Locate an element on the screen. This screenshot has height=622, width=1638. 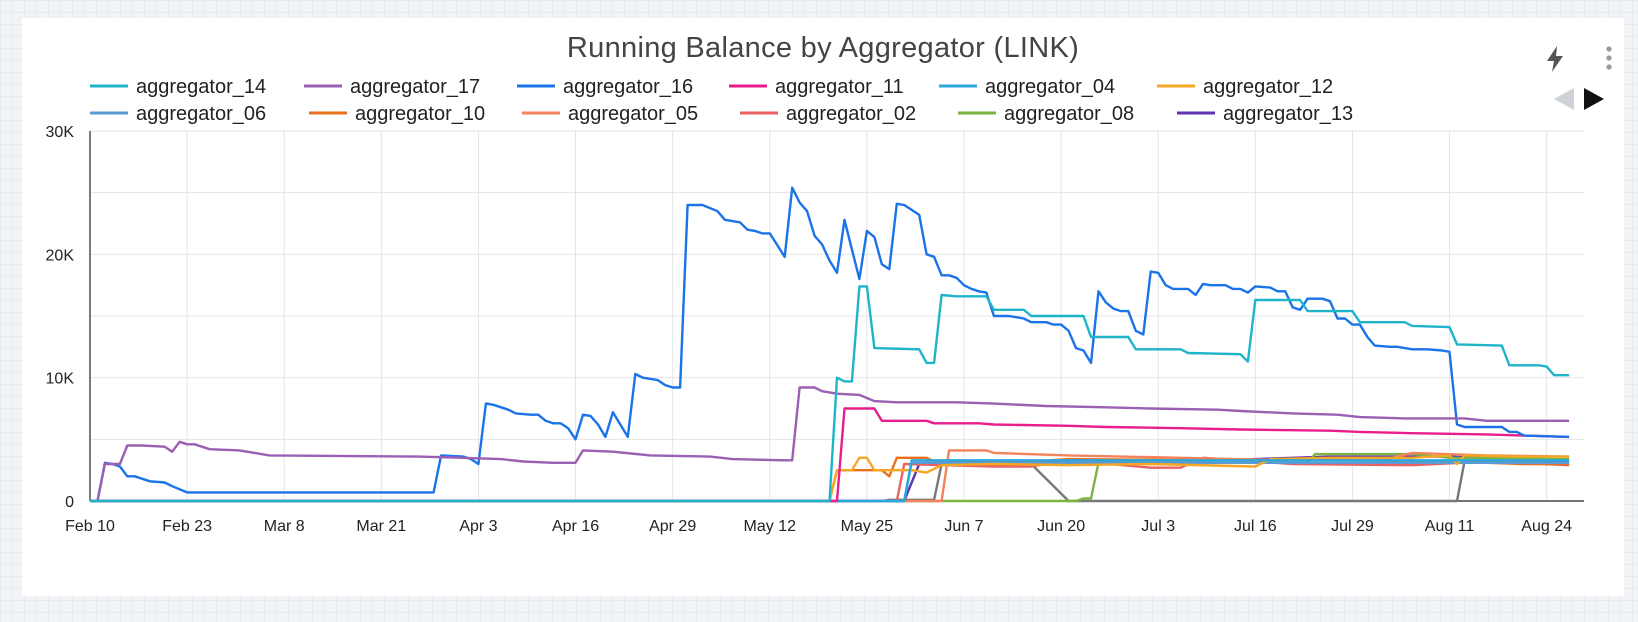
more-vert-icon is located at coordinates (1609, 59).